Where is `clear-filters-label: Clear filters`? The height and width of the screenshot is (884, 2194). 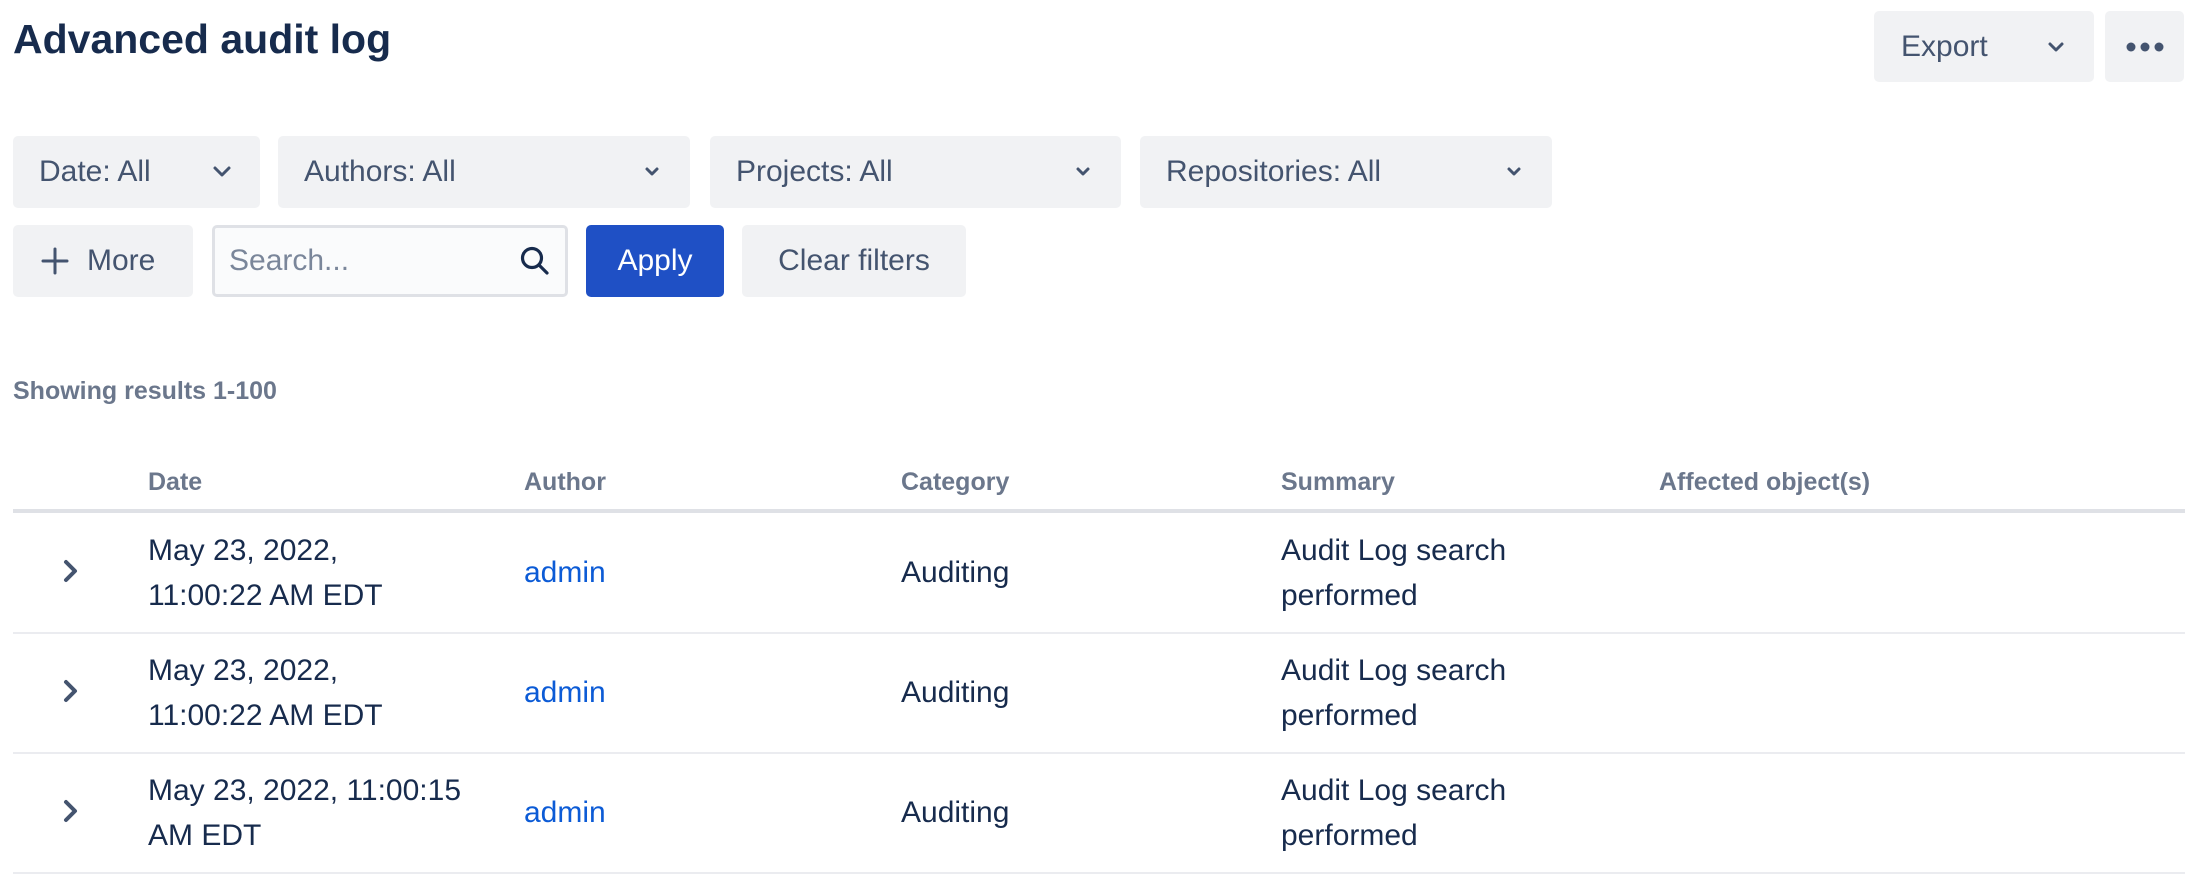
clear-filters-label: Clear filters is located at coordinates (854, 260).